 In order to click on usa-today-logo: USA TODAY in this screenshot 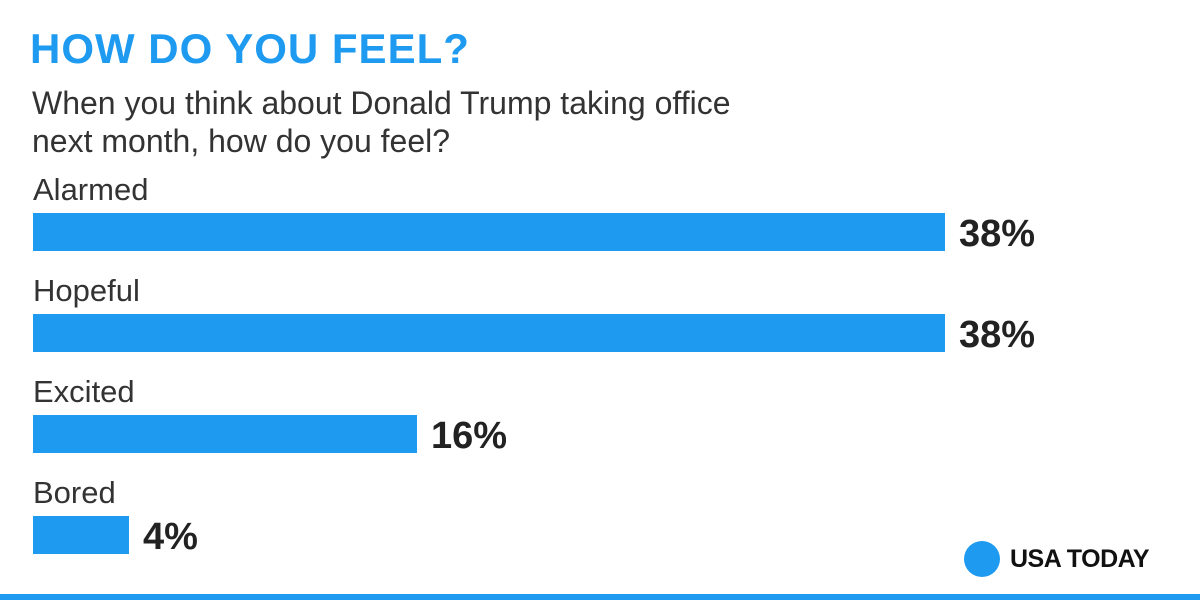, I will do `click(1057, 559)`.